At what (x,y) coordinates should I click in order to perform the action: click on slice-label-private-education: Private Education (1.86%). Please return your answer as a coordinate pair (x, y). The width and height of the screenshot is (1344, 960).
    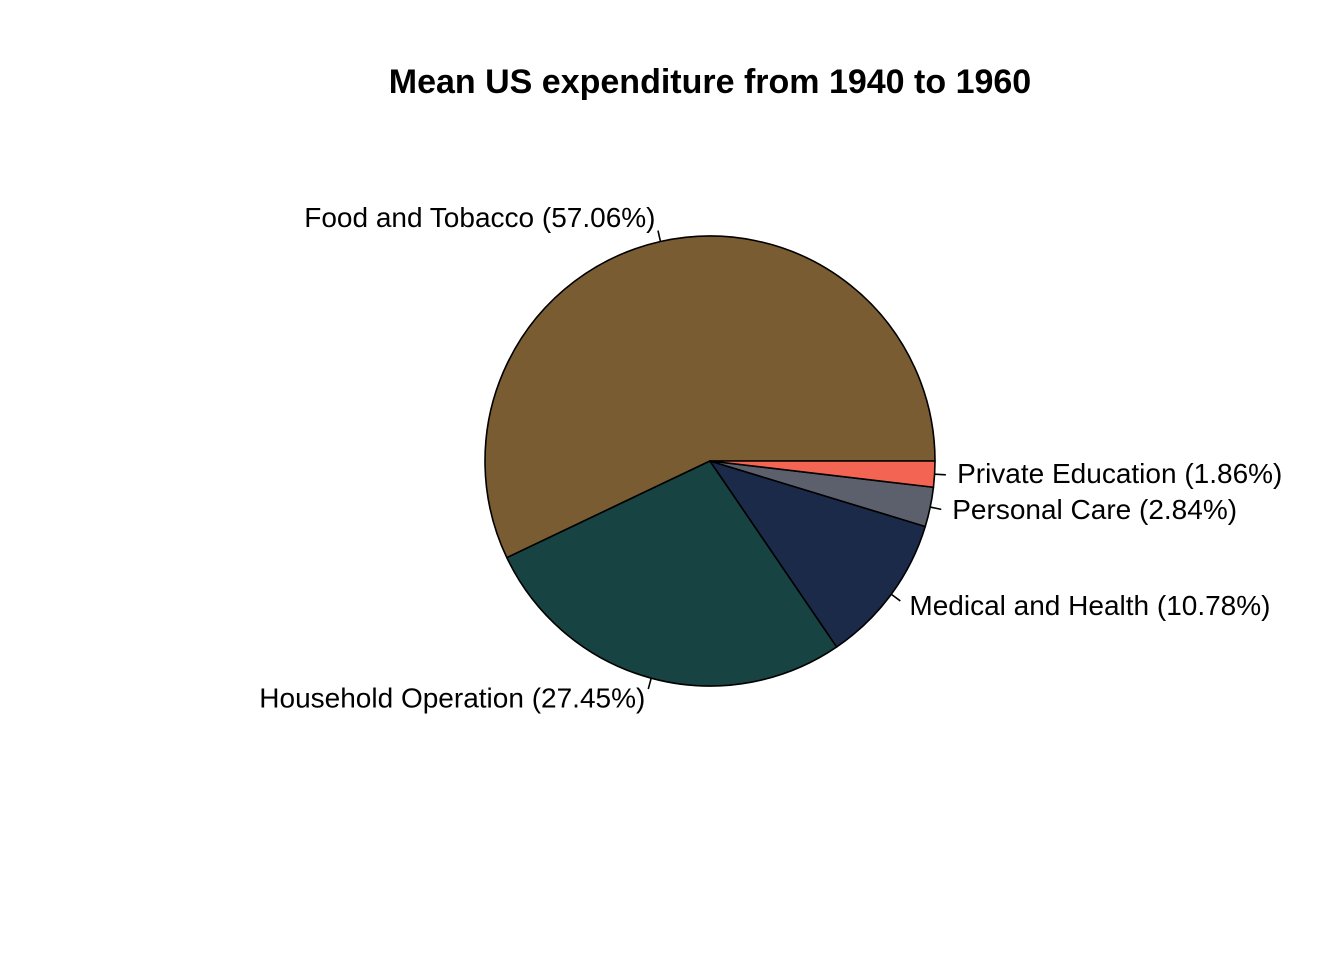
    Looking at the image, I should click on (1119, 473).